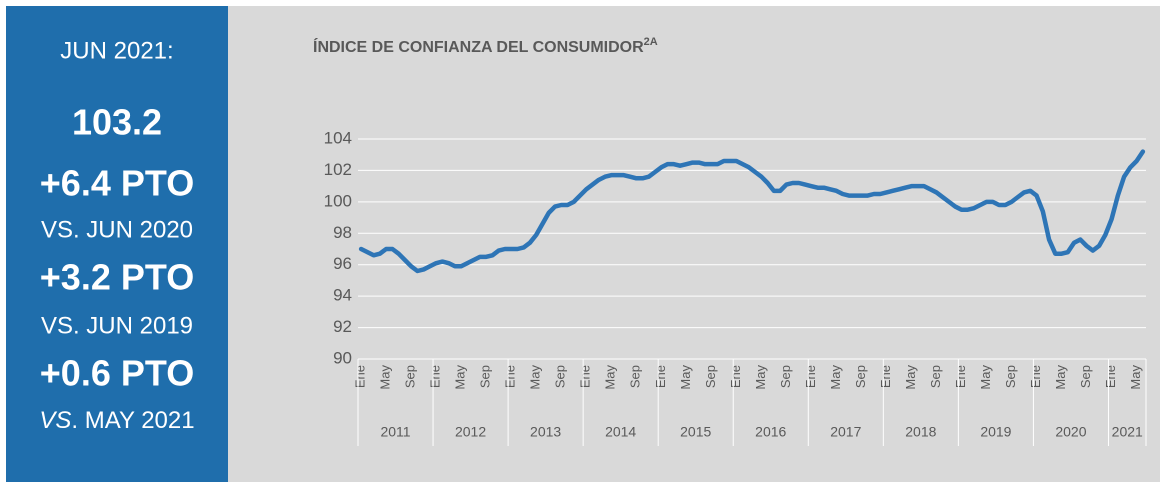 Image resolution: width=1166 pixels, height=488 pixels. Describe the element at coordinates (117, 277) in the screenshot. I see `change: +3.2 PTO` at that location.